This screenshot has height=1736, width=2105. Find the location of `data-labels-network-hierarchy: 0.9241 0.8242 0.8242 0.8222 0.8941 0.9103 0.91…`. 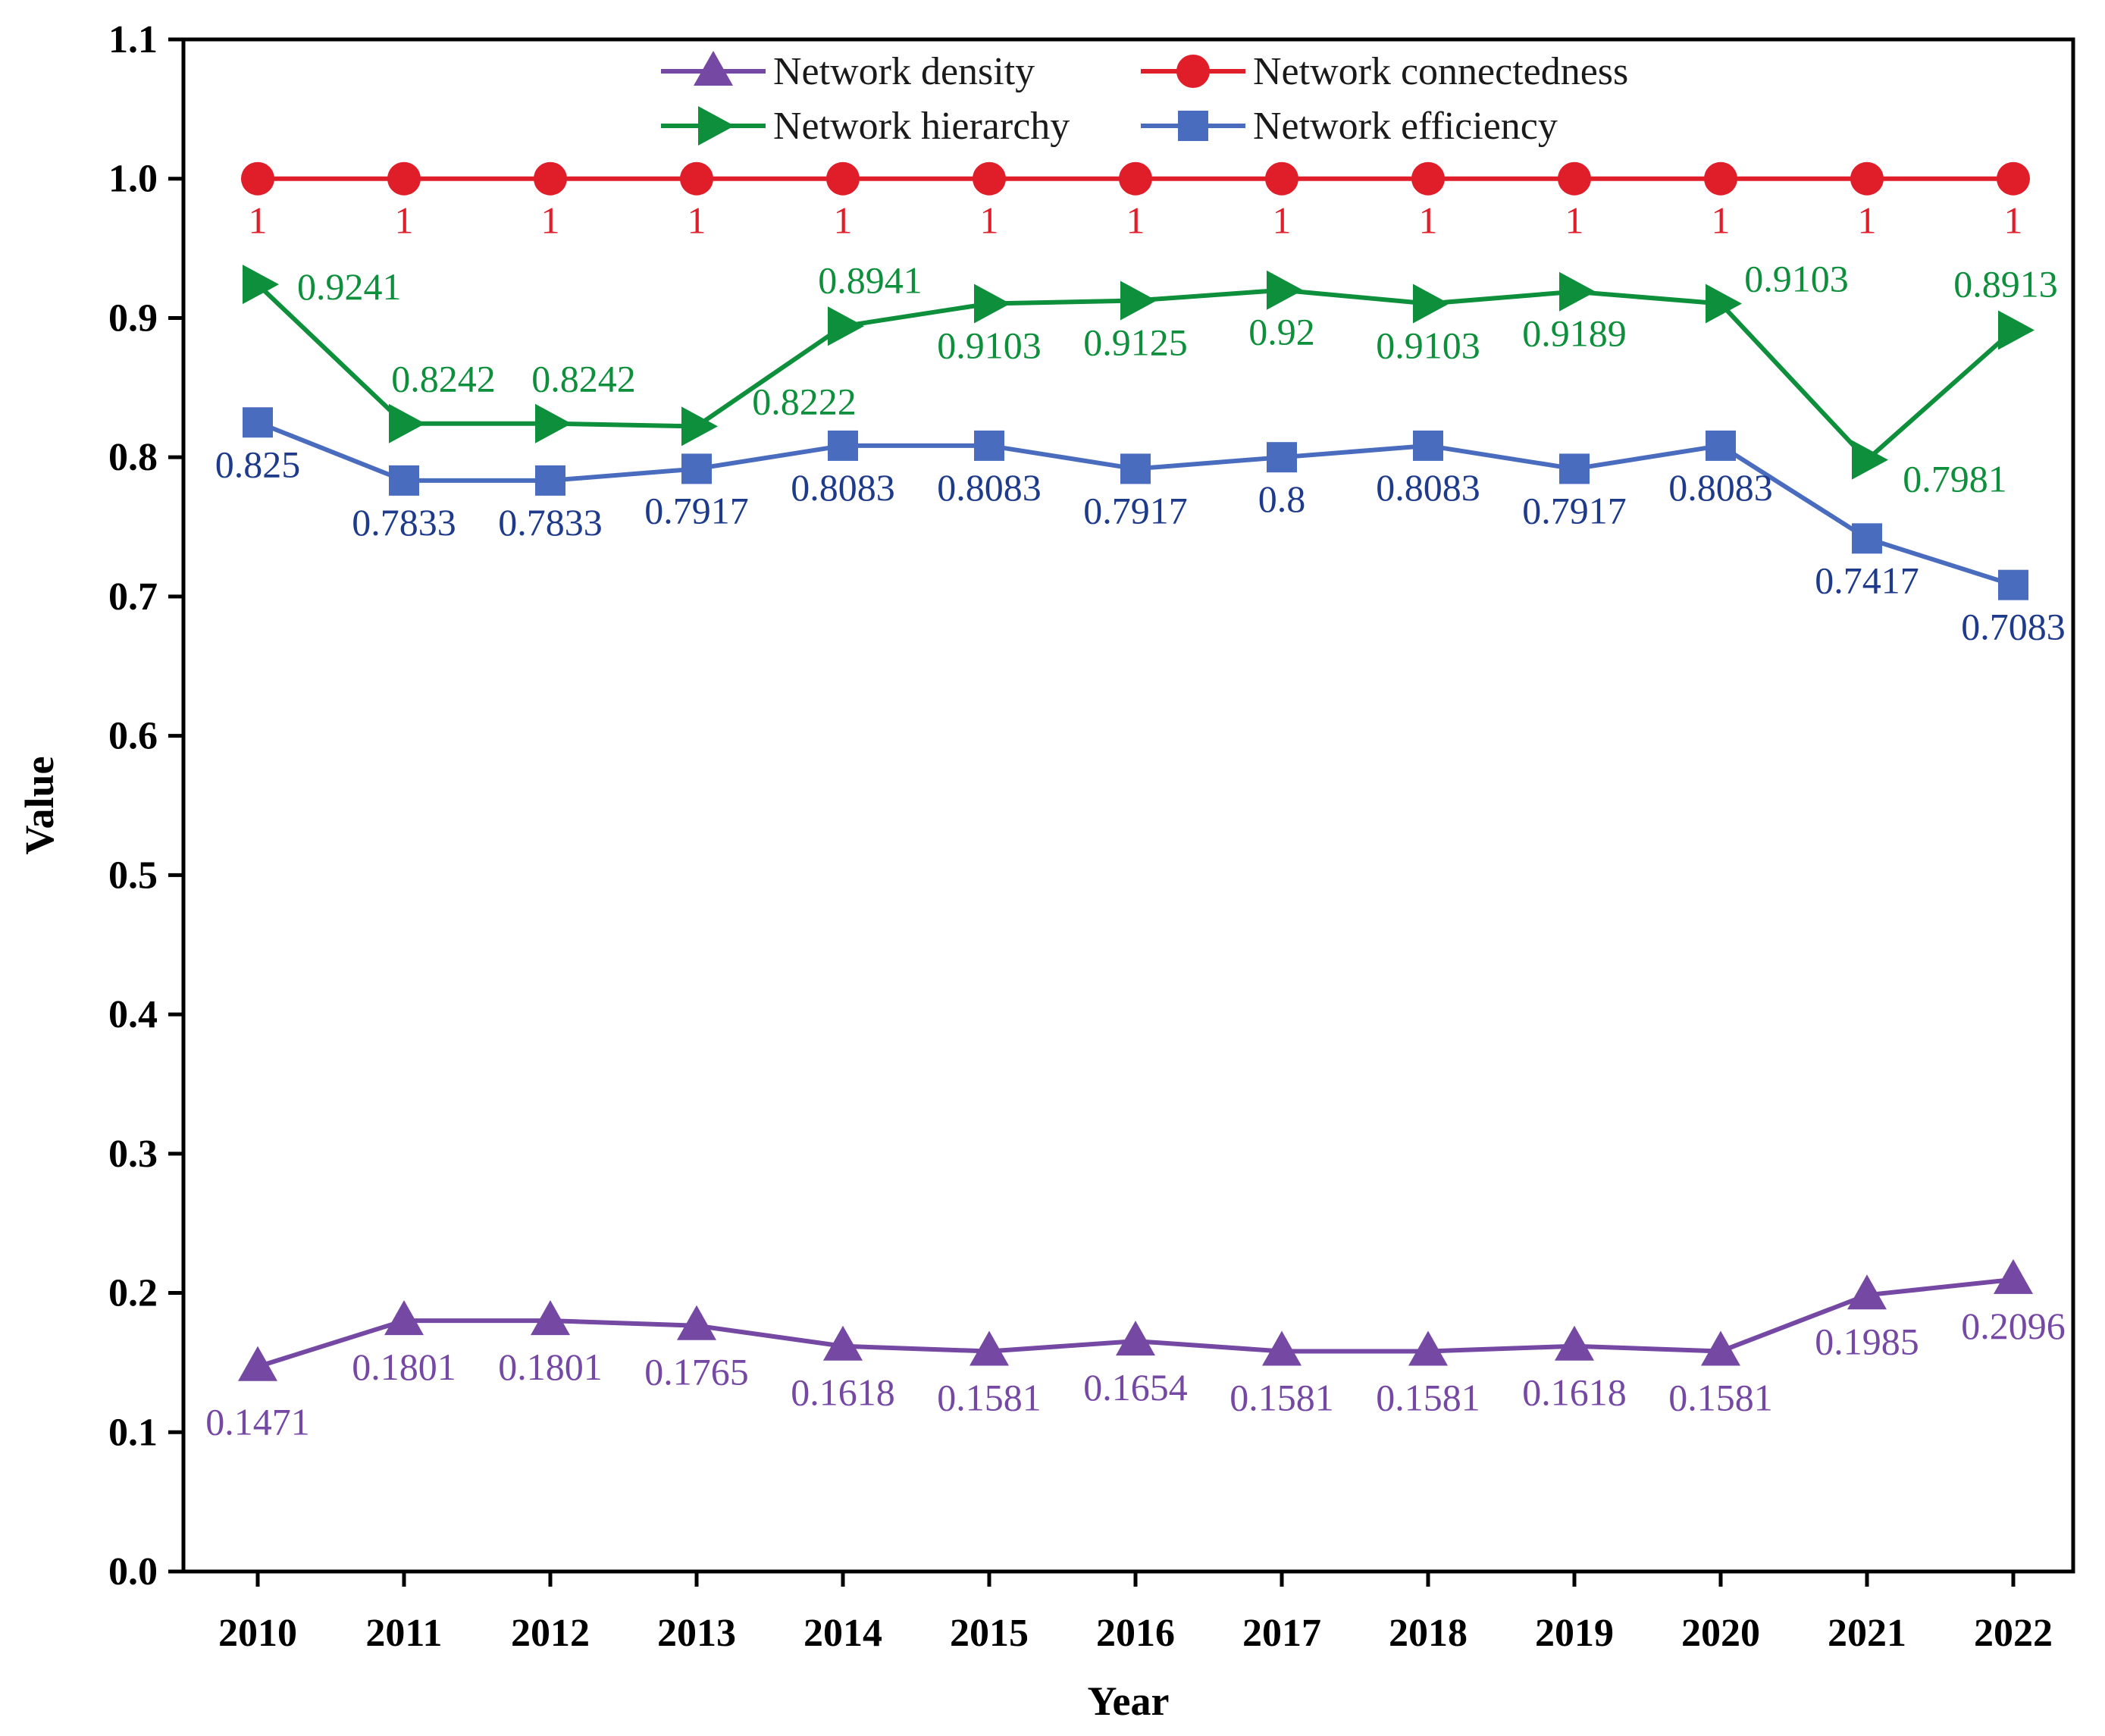

data-labels-network-hierarchy: 0.9241 0.8242 0.8242 0.8222 0.8941 0.9103 0.91… is located at coordinates (1177, 379).